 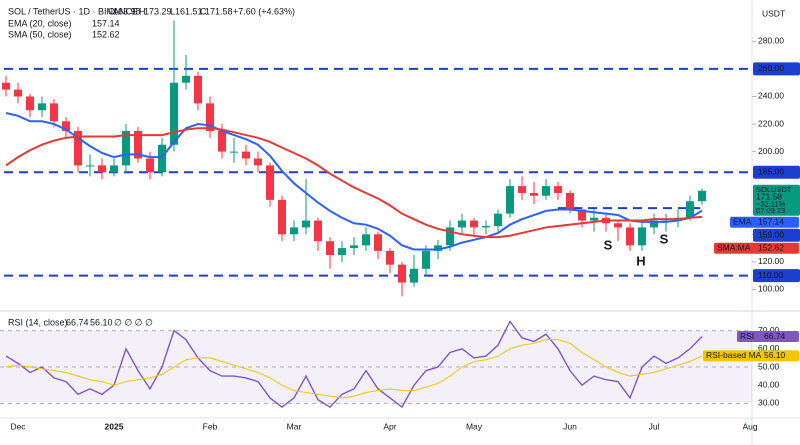 What do you see at coordinates (38, 322) in the screenshot?
I see `rsi-title: RSI (14, close)` at bounding box center [38, 322].